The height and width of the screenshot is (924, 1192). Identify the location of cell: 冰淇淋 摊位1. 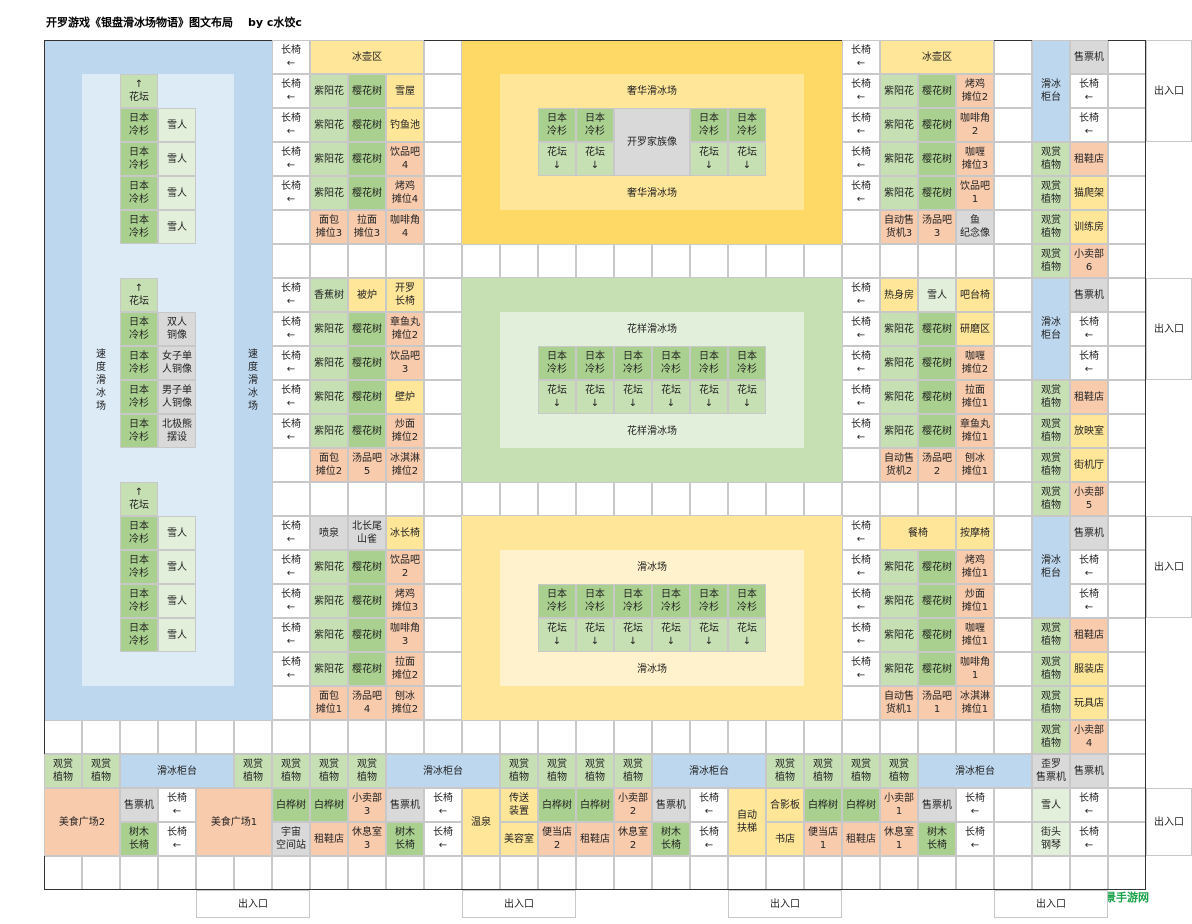
(975, 703).